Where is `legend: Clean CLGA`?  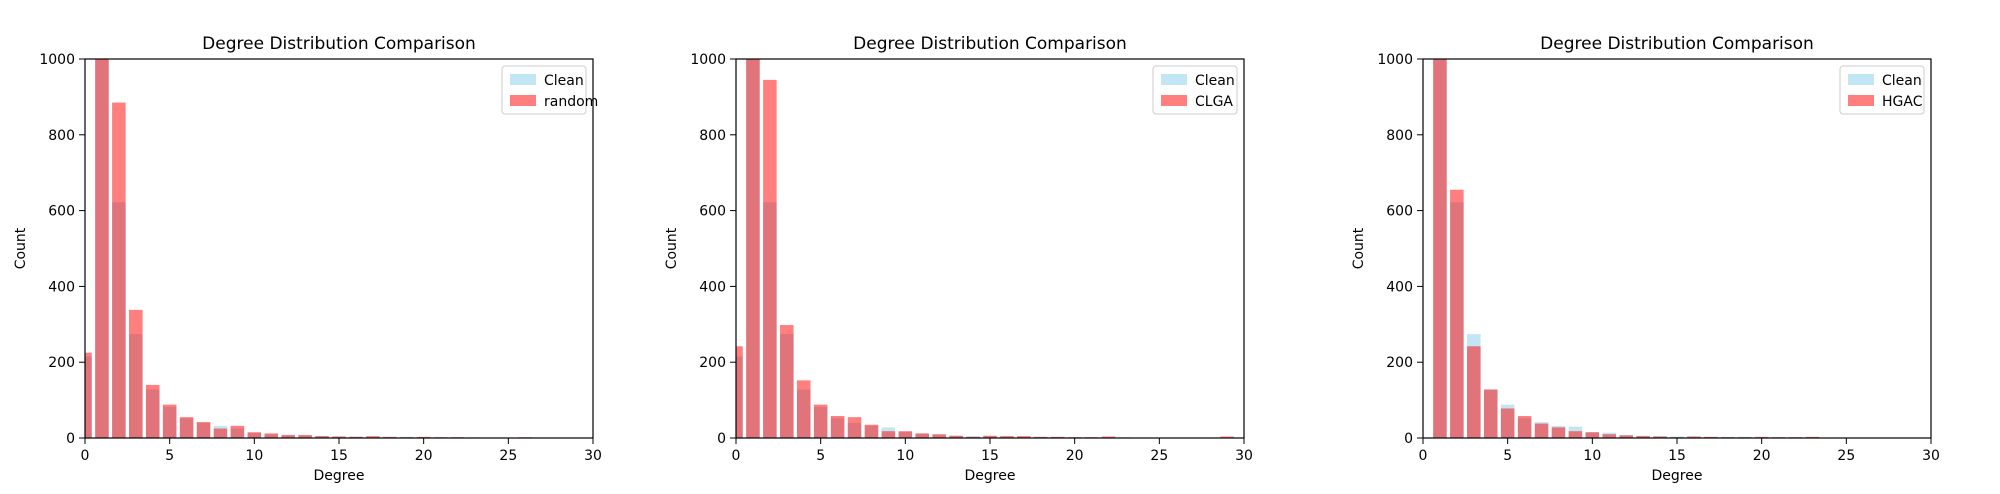
legend: Clean CLGA is located at coordinates (1195, 90).